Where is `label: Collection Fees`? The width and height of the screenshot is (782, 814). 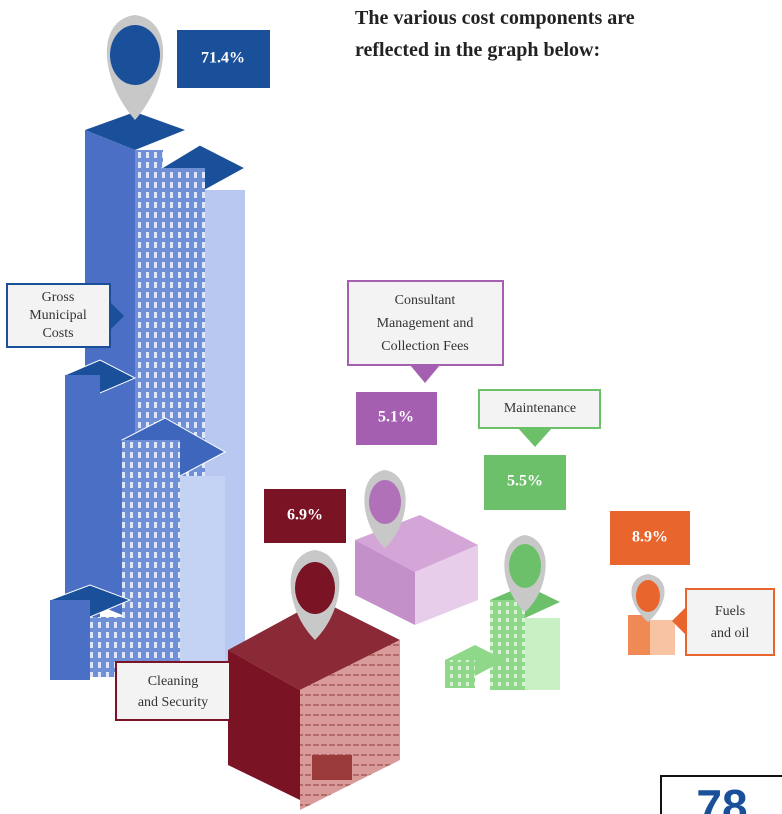
label: Collection Fees is located at coordinates (425, 346).